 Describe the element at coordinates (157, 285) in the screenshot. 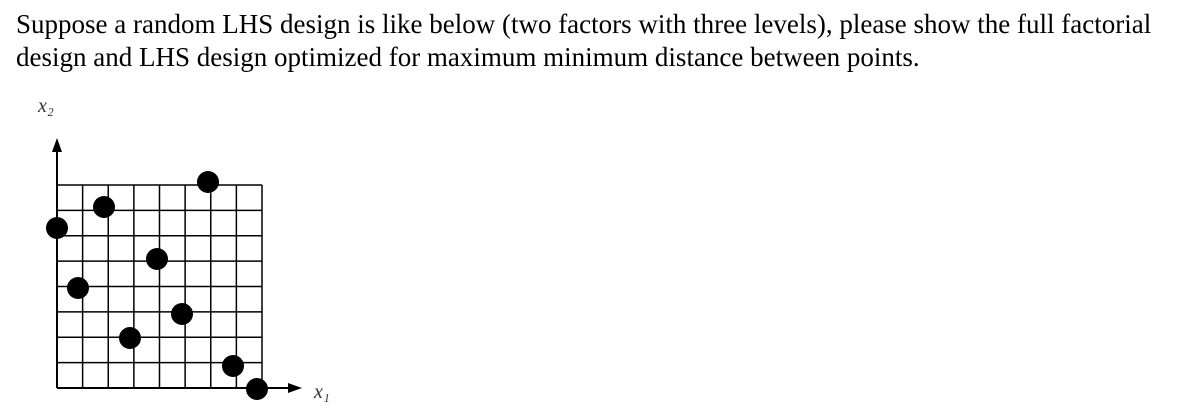

I see `design-points` at that location.